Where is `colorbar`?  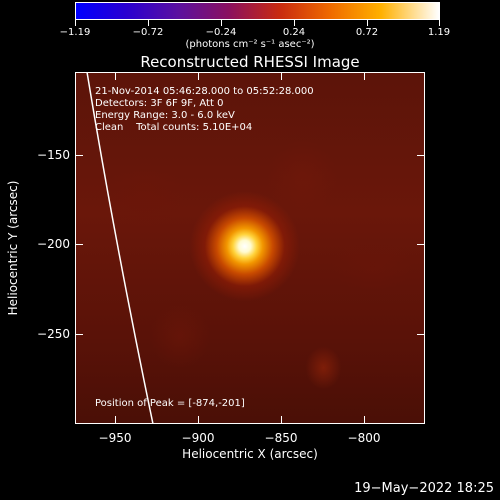
colorbar is located at coordinates (257, 11).